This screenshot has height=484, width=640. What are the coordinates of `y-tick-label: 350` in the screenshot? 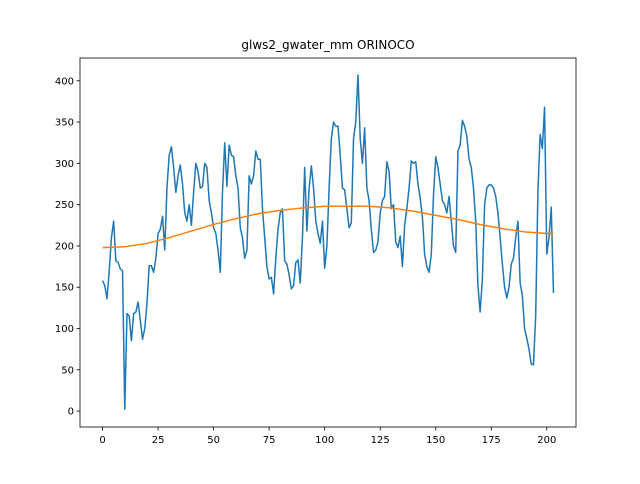 It's located at (64, 123).